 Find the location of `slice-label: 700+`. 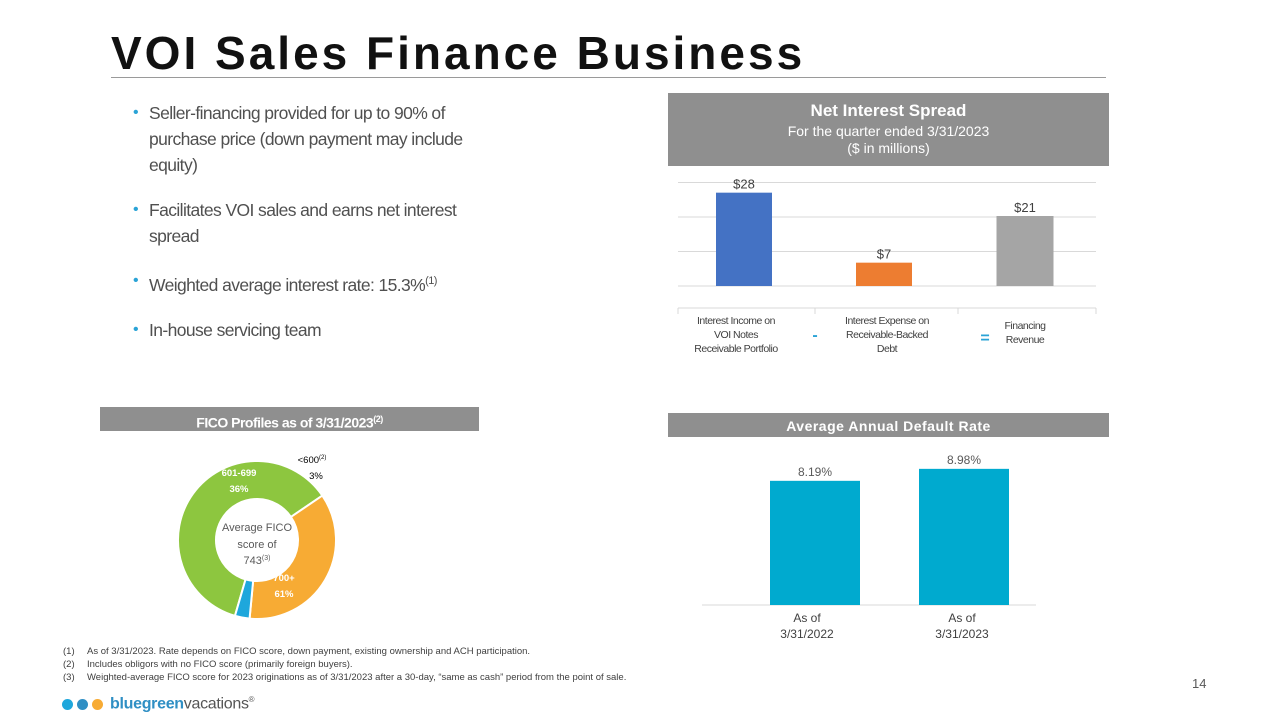

slice-label: 700+ is located at coordinates (284, 578).